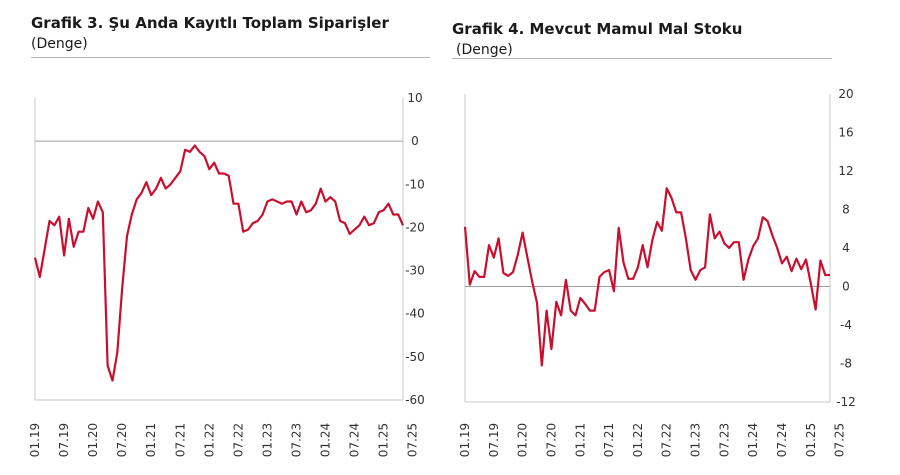  What do you see at coordinates (551, 440) in the screenshot?
I see `chart4-x-tick-label: 07.20` at bounding box center [551, 440].